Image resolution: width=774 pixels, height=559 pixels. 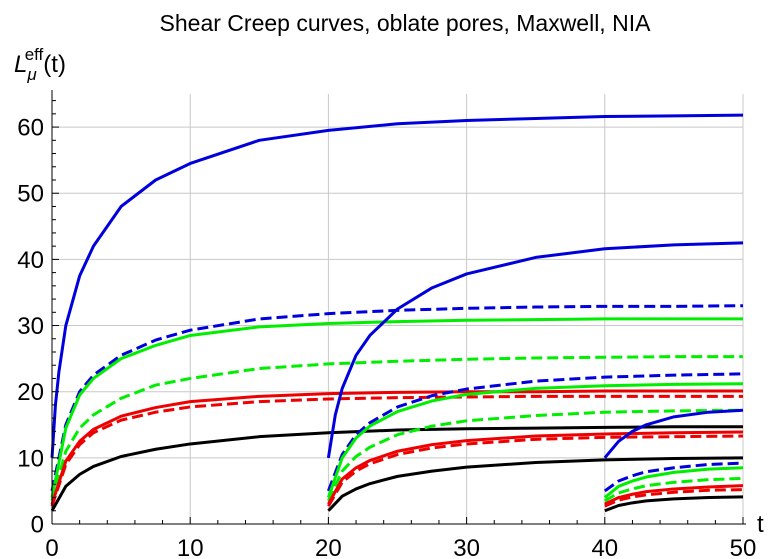 I want to click on y-axis-label: Lμeff(t), so click(x=40, y=64).